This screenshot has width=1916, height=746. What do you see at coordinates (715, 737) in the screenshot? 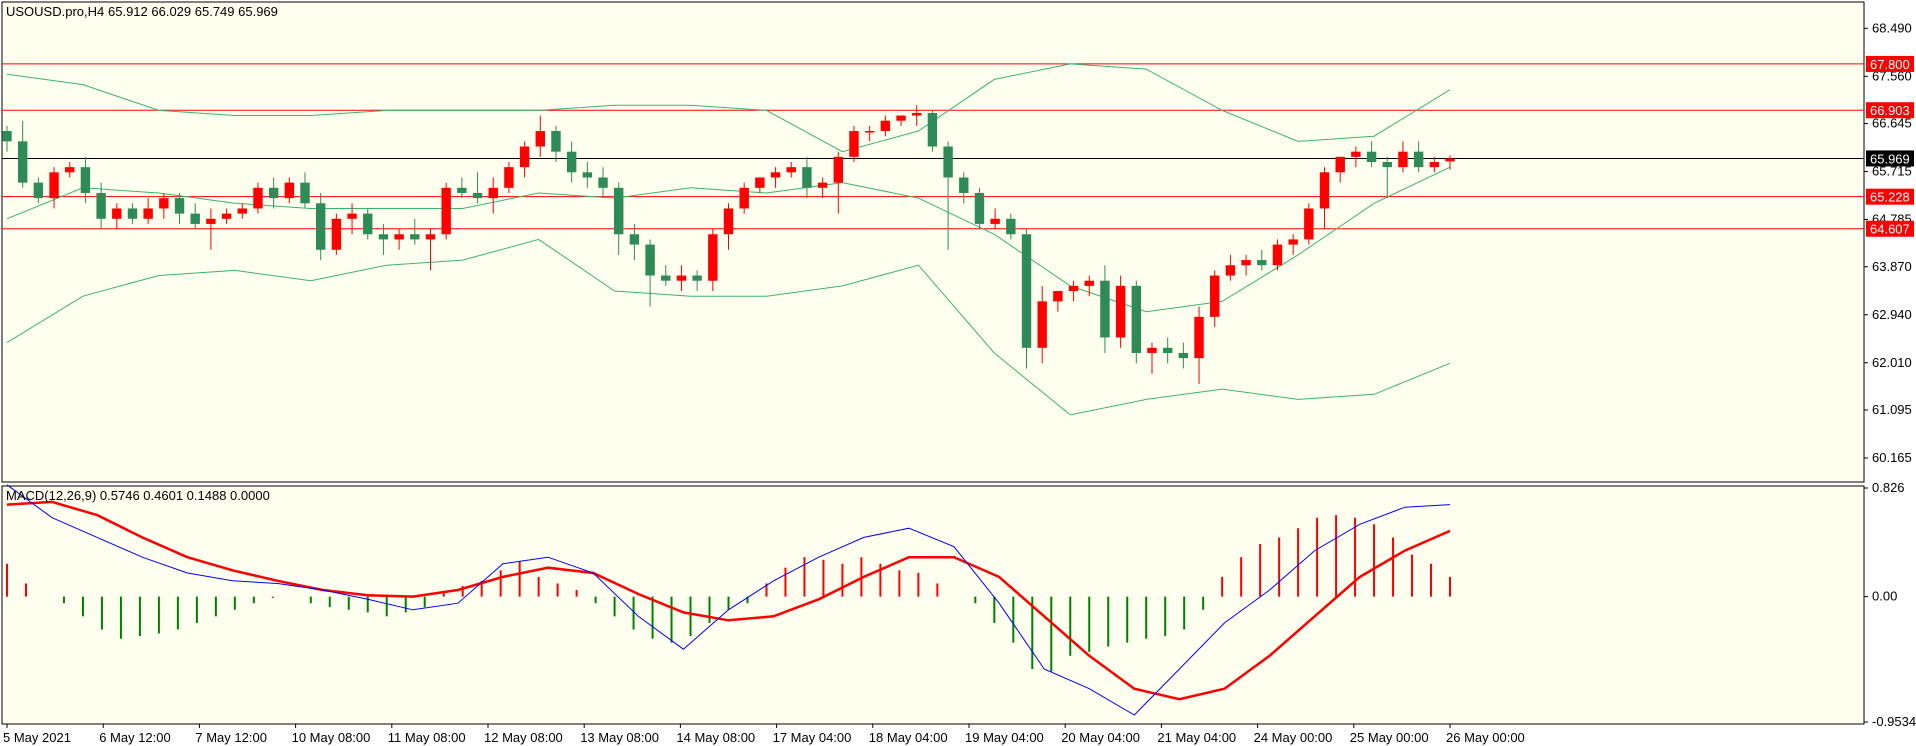
I see `time-tick-label: 14 May 08:00` at bounding box center [715, 737].